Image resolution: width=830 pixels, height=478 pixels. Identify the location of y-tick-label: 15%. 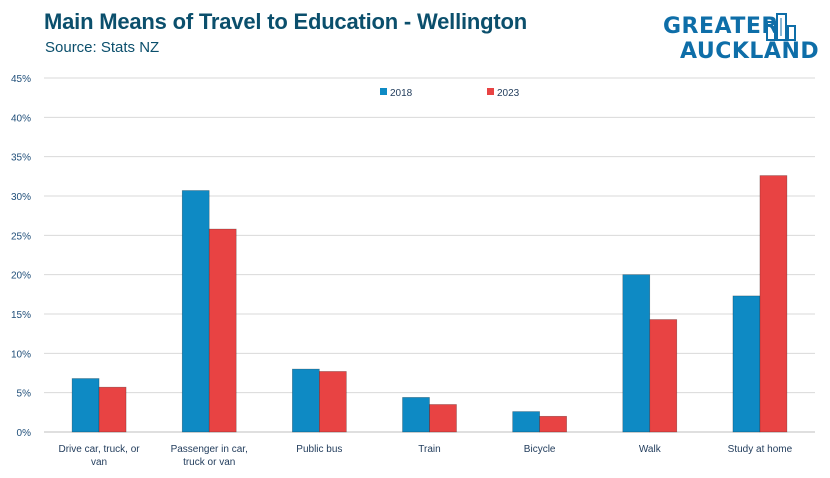
(21, 315).